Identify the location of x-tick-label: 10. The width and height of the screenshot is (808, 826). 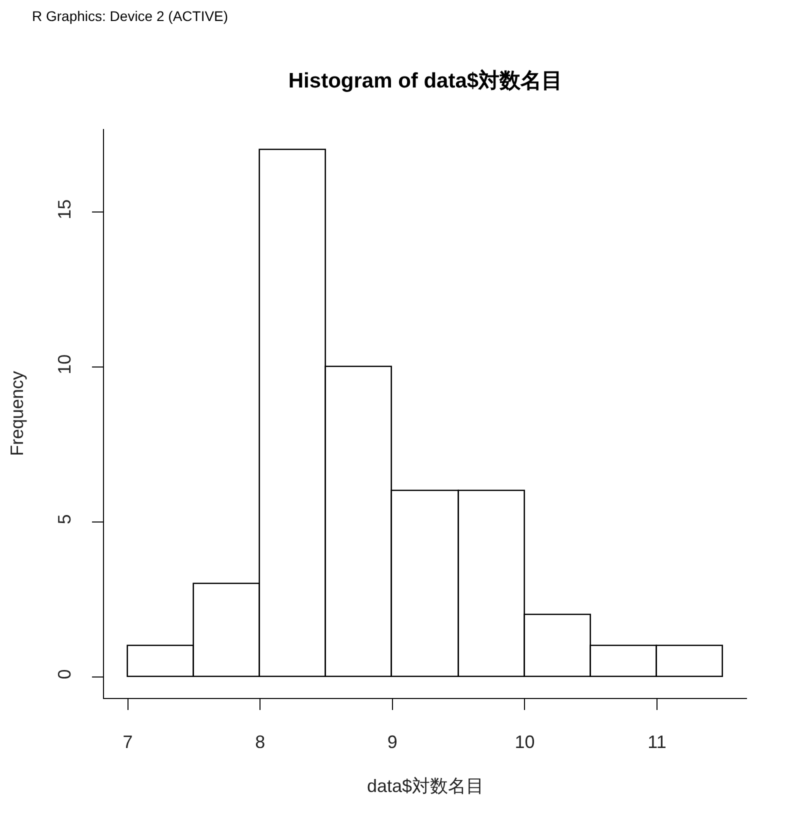
(524, 742).